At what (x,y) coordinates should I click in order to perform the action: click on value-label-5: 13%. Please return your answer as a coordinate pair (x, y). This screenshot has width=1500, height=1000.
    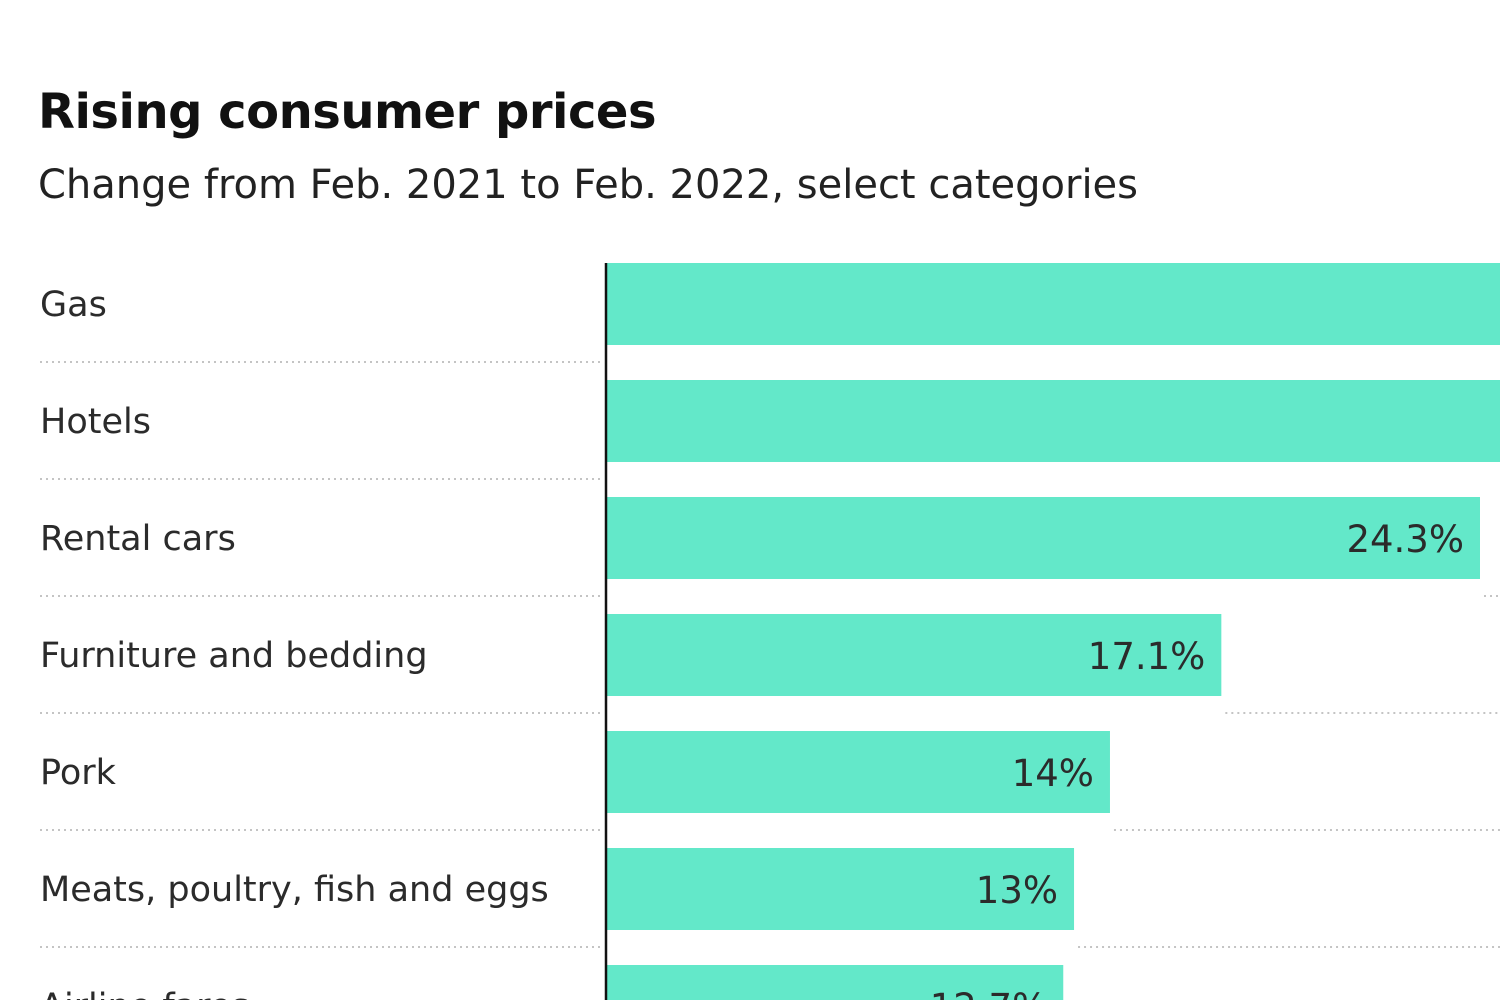
    Looking at the image, I should click on (1017, 890).